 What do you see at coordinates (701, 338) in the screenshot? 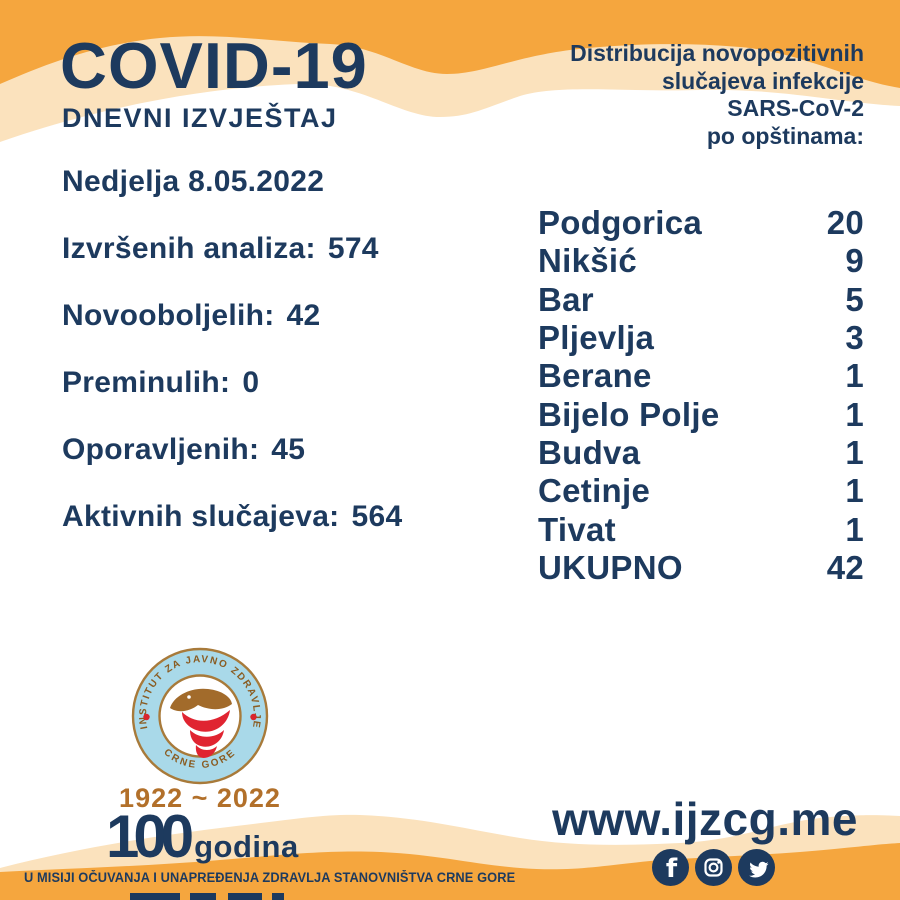
I see `table-row: Pljevlja 3` at bounding box center [701, 338].